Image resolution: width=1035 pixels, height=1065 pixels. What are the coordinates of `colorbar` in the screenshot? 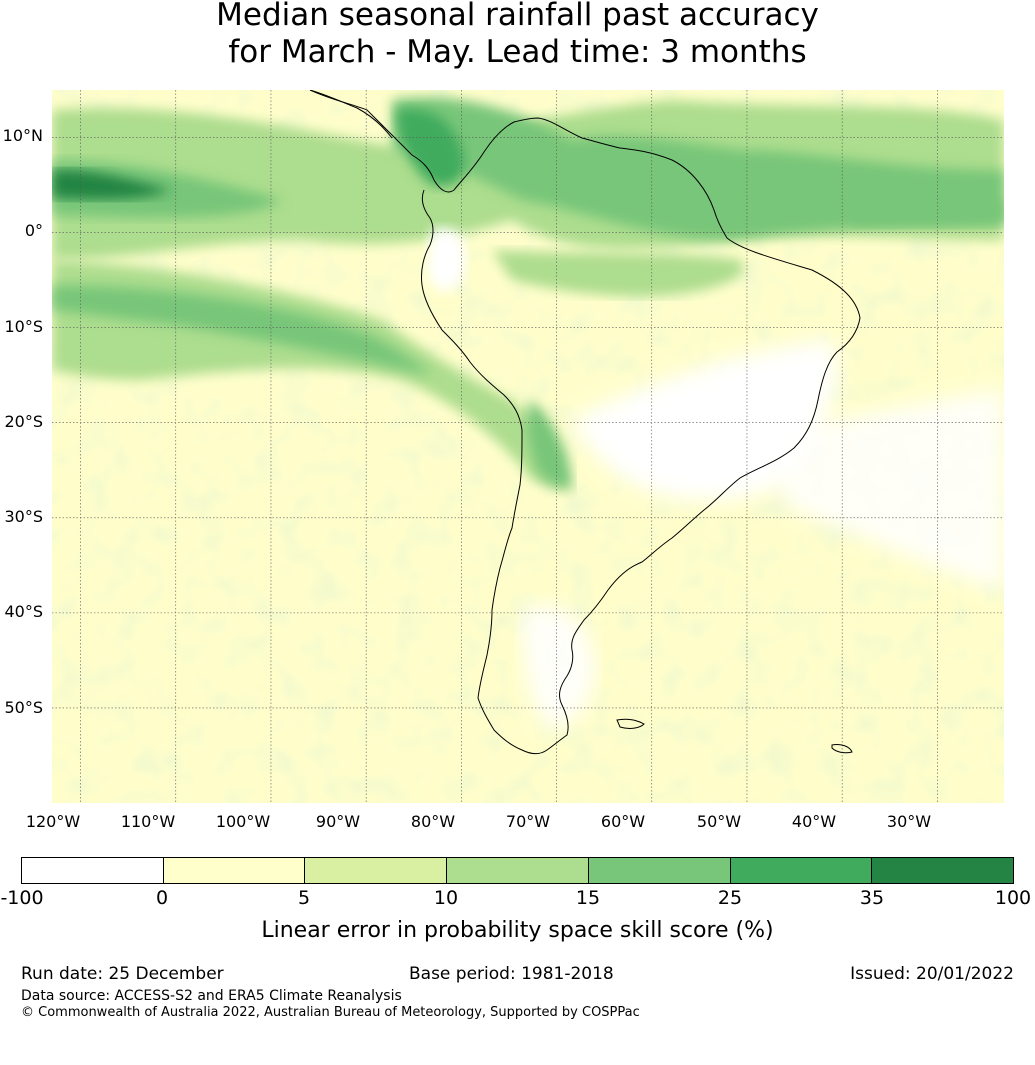 It's located at (517, 870).